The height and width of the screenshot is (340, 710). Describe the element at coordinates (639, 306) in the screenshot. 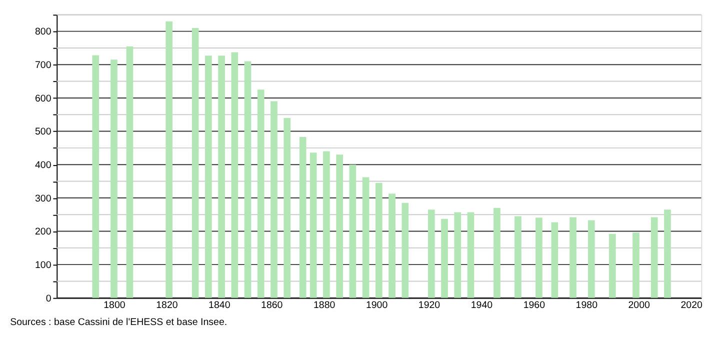

I see `x-tick-label: 2000` at that location.